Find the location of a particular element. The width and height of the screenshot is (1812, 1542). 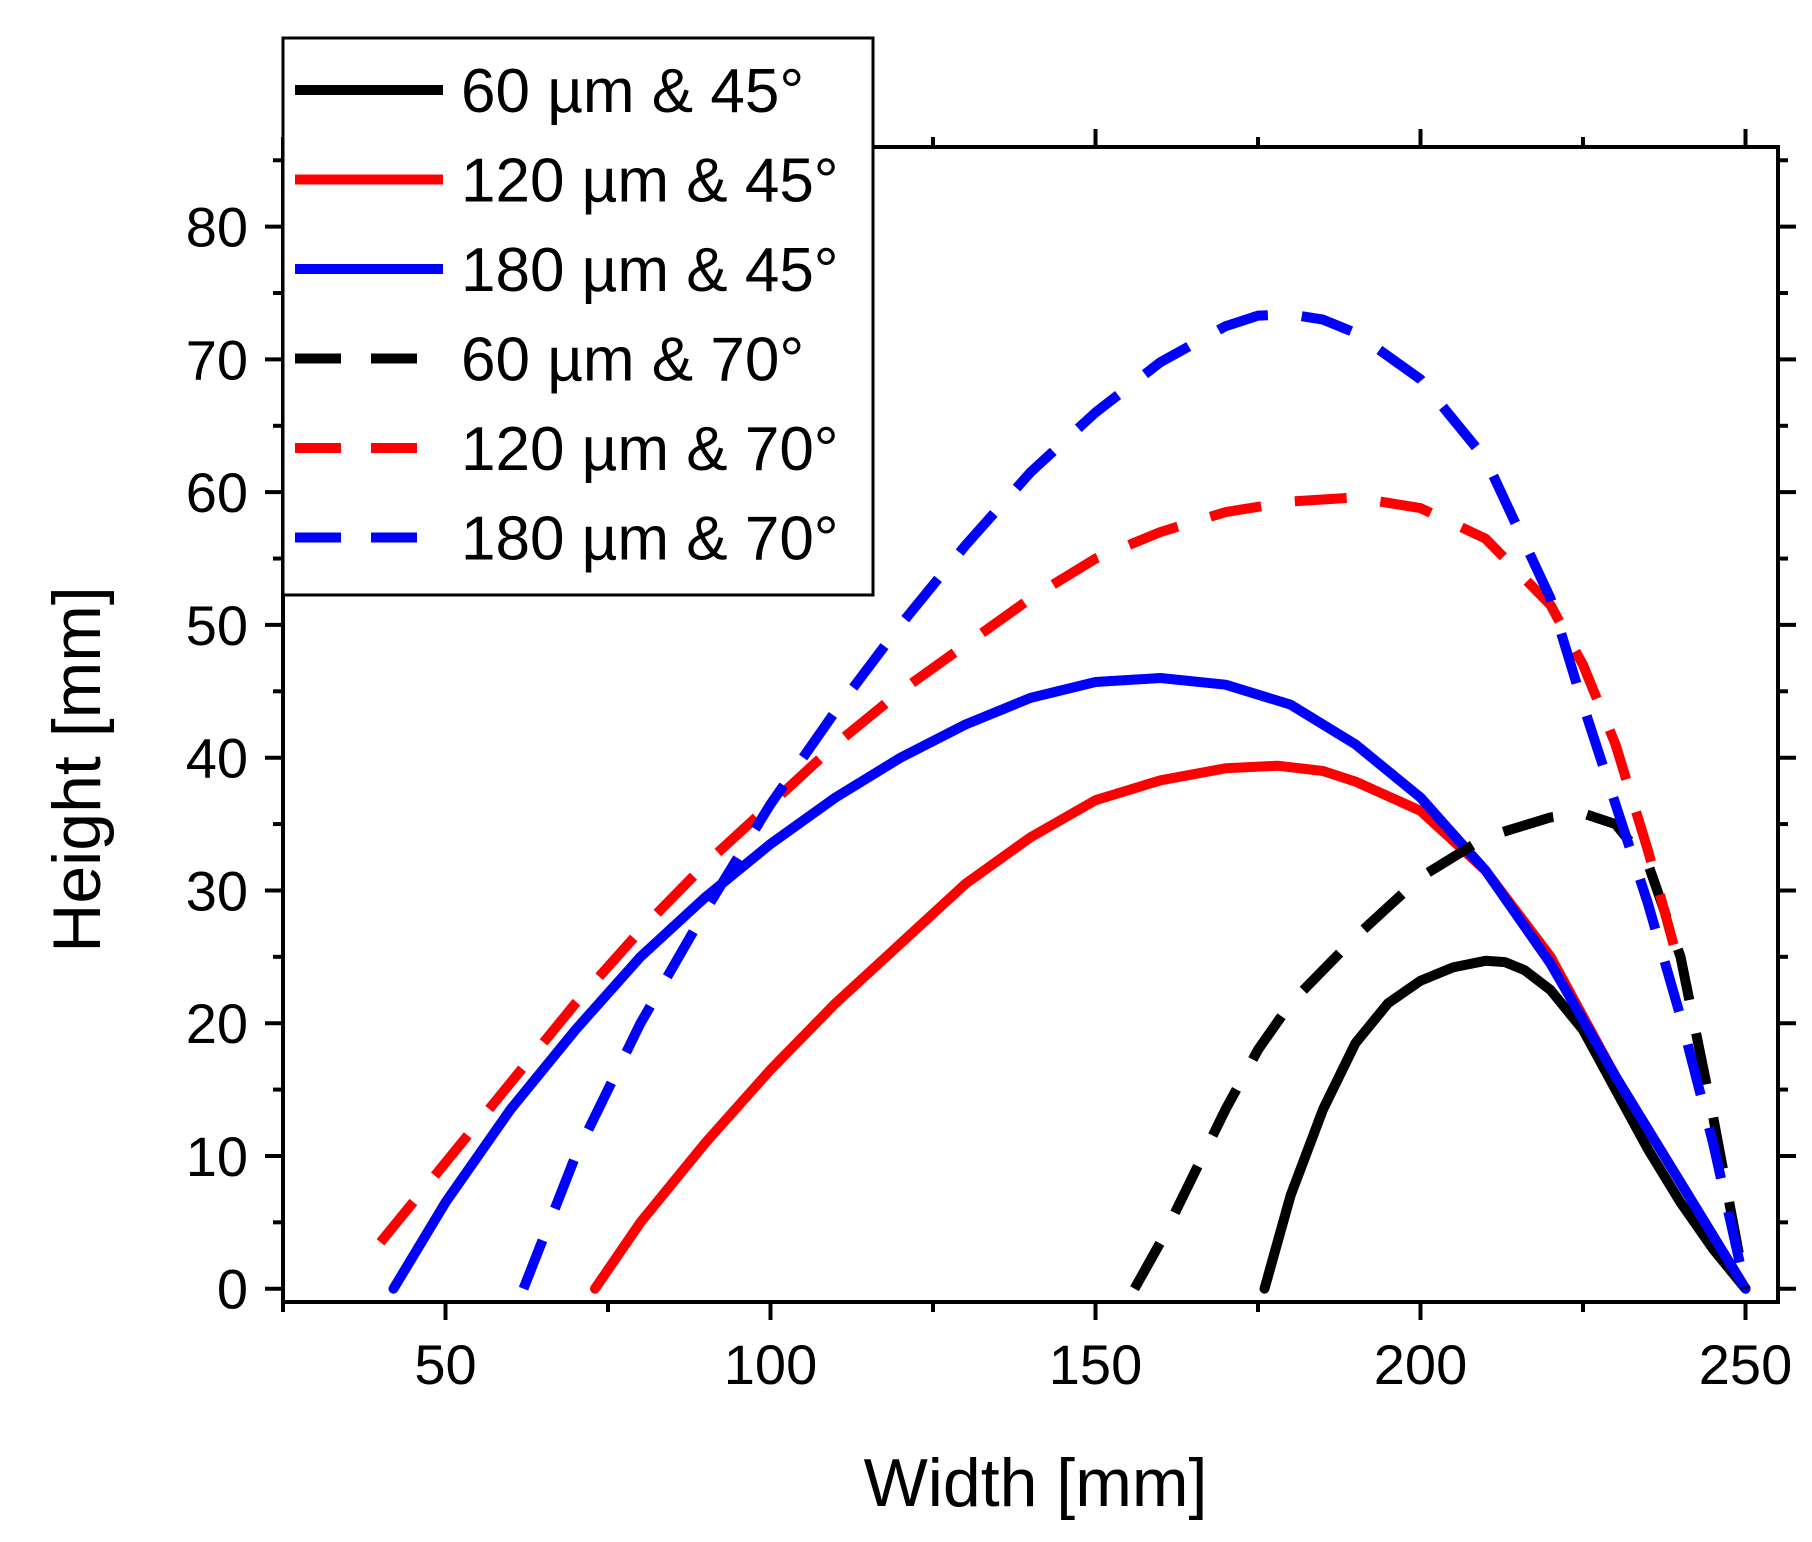

x-tick-label: 200 is located at coordinates (1420, 1364).